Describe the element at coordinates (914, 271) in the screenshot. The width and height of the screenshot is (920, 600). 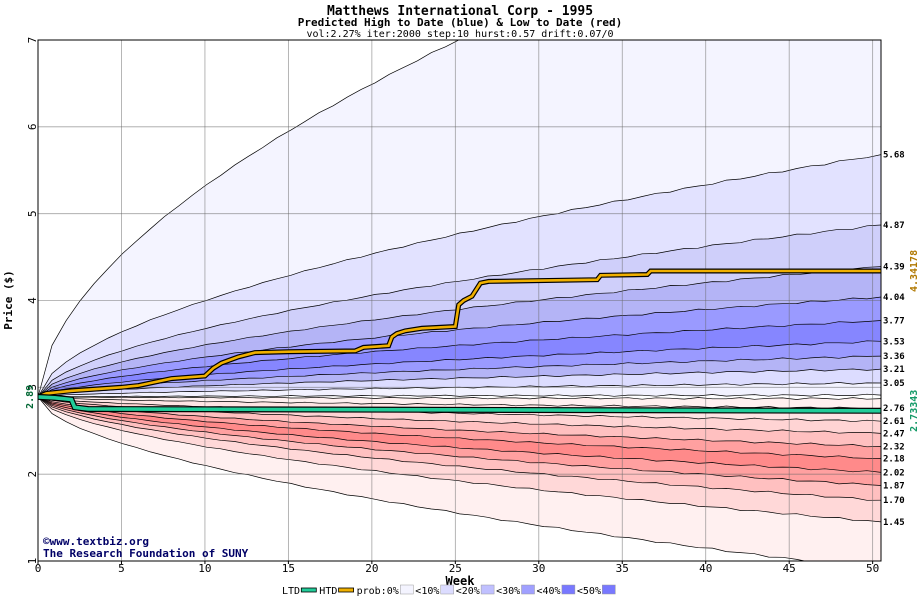
I see `htd-final-label: 4.34178` at that location.